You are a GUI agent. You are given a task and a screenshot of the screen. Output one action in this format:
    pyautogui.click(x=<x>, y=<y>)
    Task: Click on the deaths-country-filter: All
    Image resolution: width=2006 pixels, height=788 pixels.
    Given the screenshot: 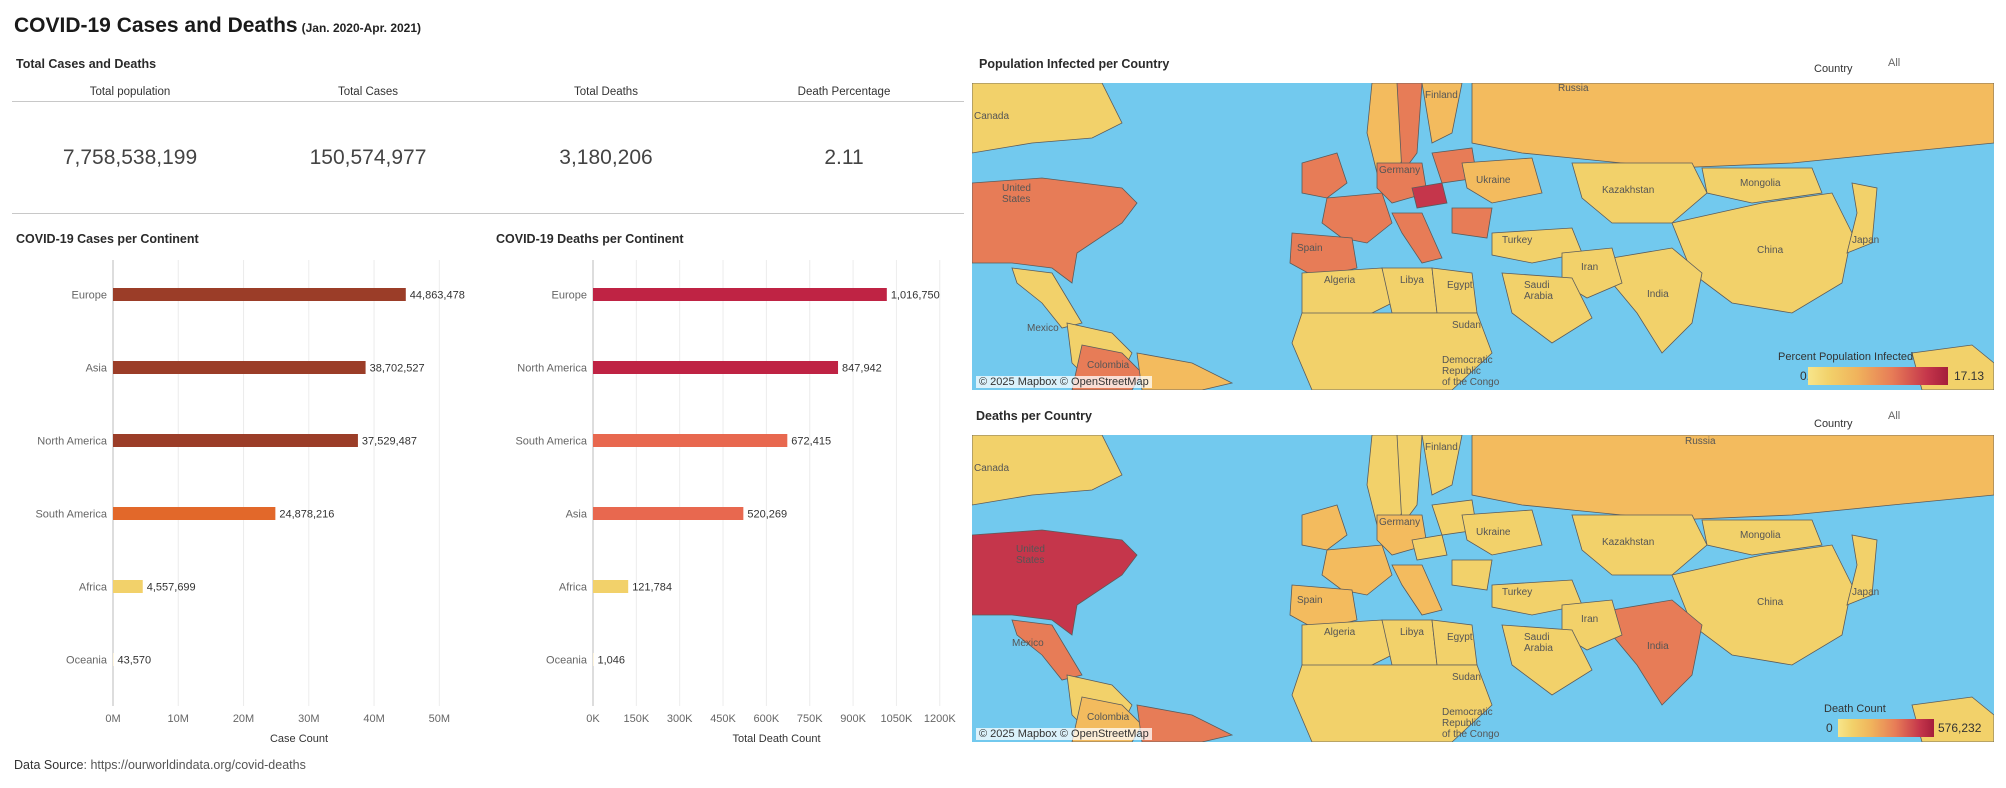 What is the action you would take?
    pyautogui.click(x=1894, y=416)
    